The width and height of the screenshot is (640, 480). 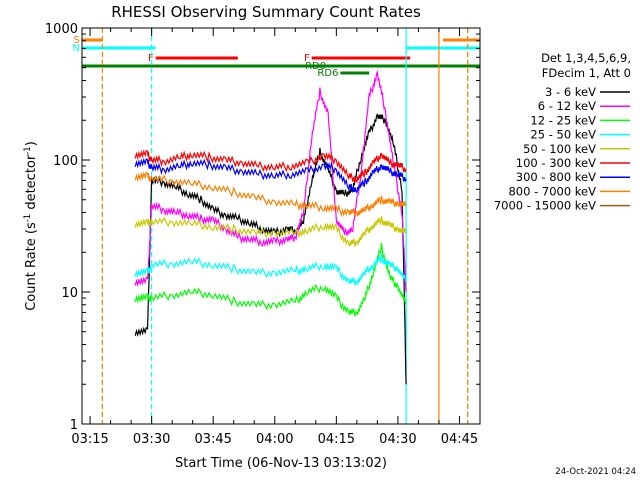 I want to click on legend-header-line-2: FDecim 1, Att 0, so click(x=586, y=73).